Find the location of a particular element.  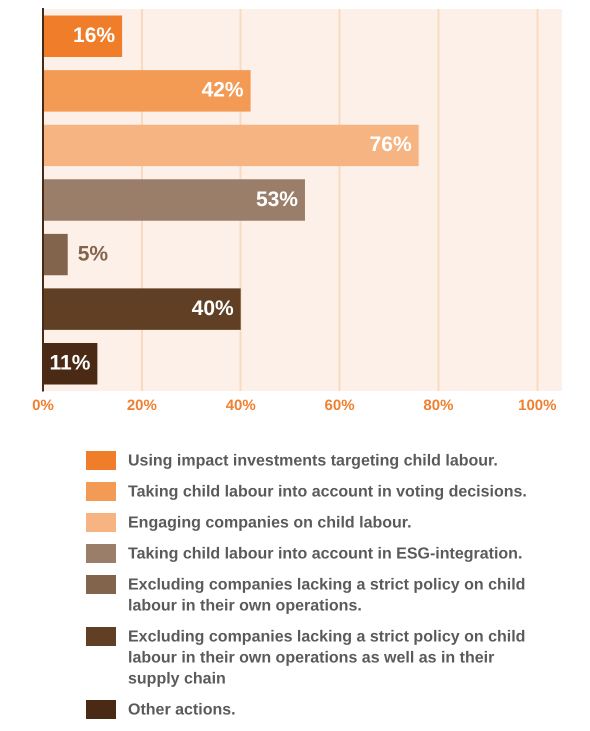

legend-label: Other actions. is located at coordinates (182, 709).